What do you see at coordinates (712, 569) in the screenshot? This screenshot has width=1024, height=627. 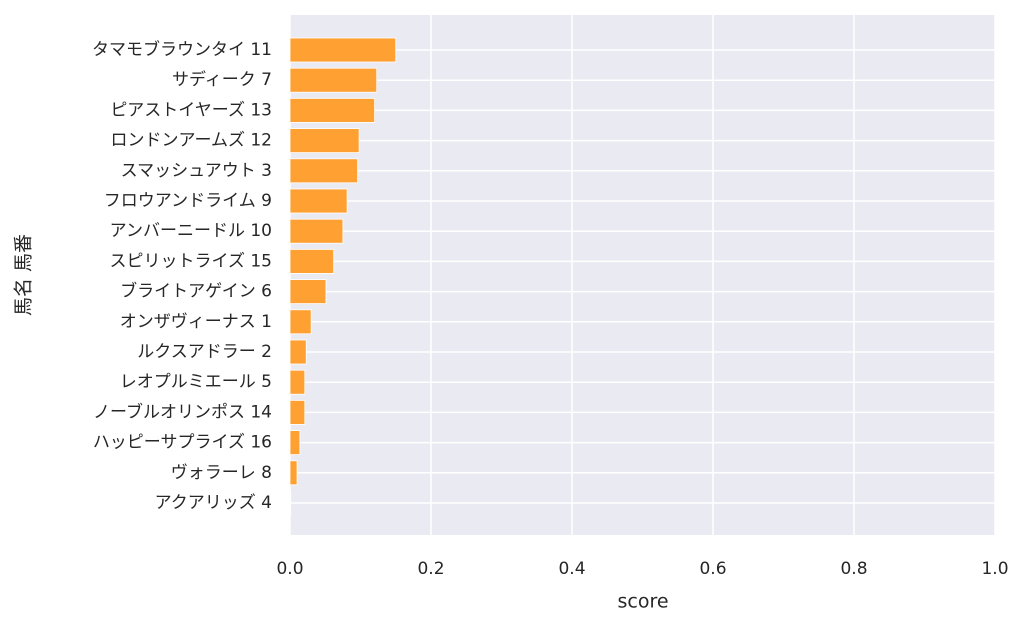 I see `x-tick-label: 0.6` at bounding box center [712, 569].